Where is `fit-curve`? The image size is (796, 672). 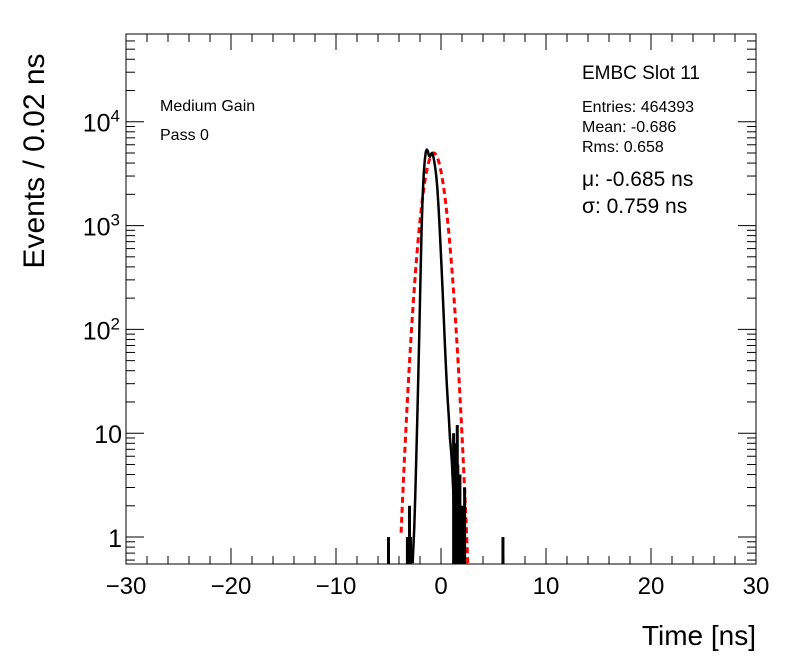 fit-curve is located at coordinates (434, 358).